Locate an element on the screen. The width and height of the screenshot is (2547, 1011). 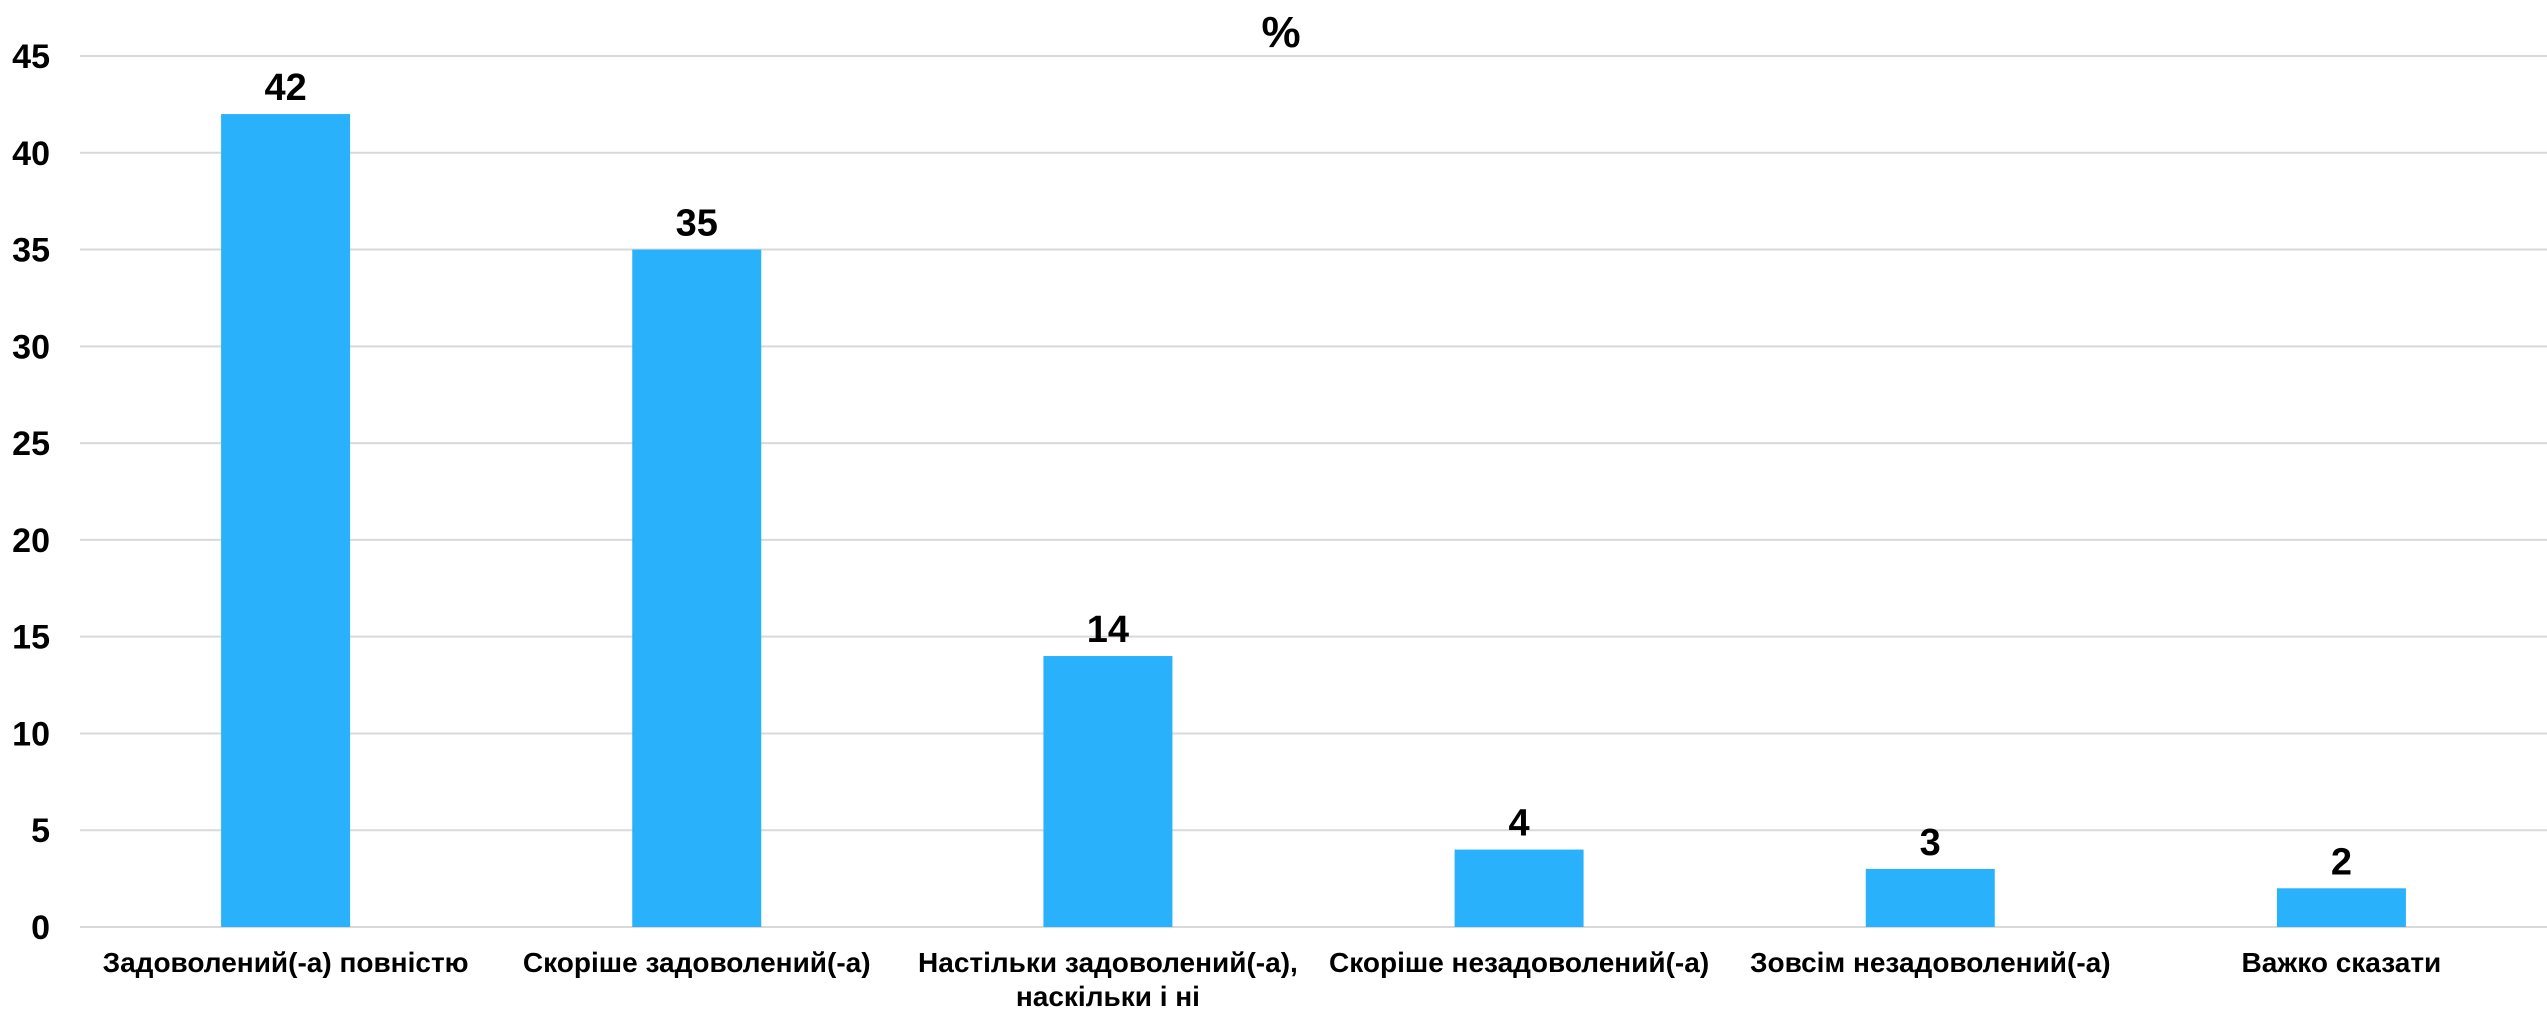
chart-title: % is located at coordinates (1280, 32).